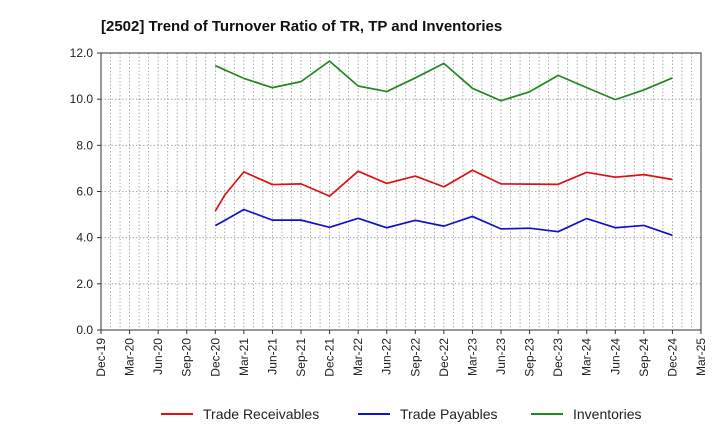 The image size is (720, 440). Describe the element at coordinates (84, 145) in the screenshot. I see `y-tick-label: 8.0` at that location.